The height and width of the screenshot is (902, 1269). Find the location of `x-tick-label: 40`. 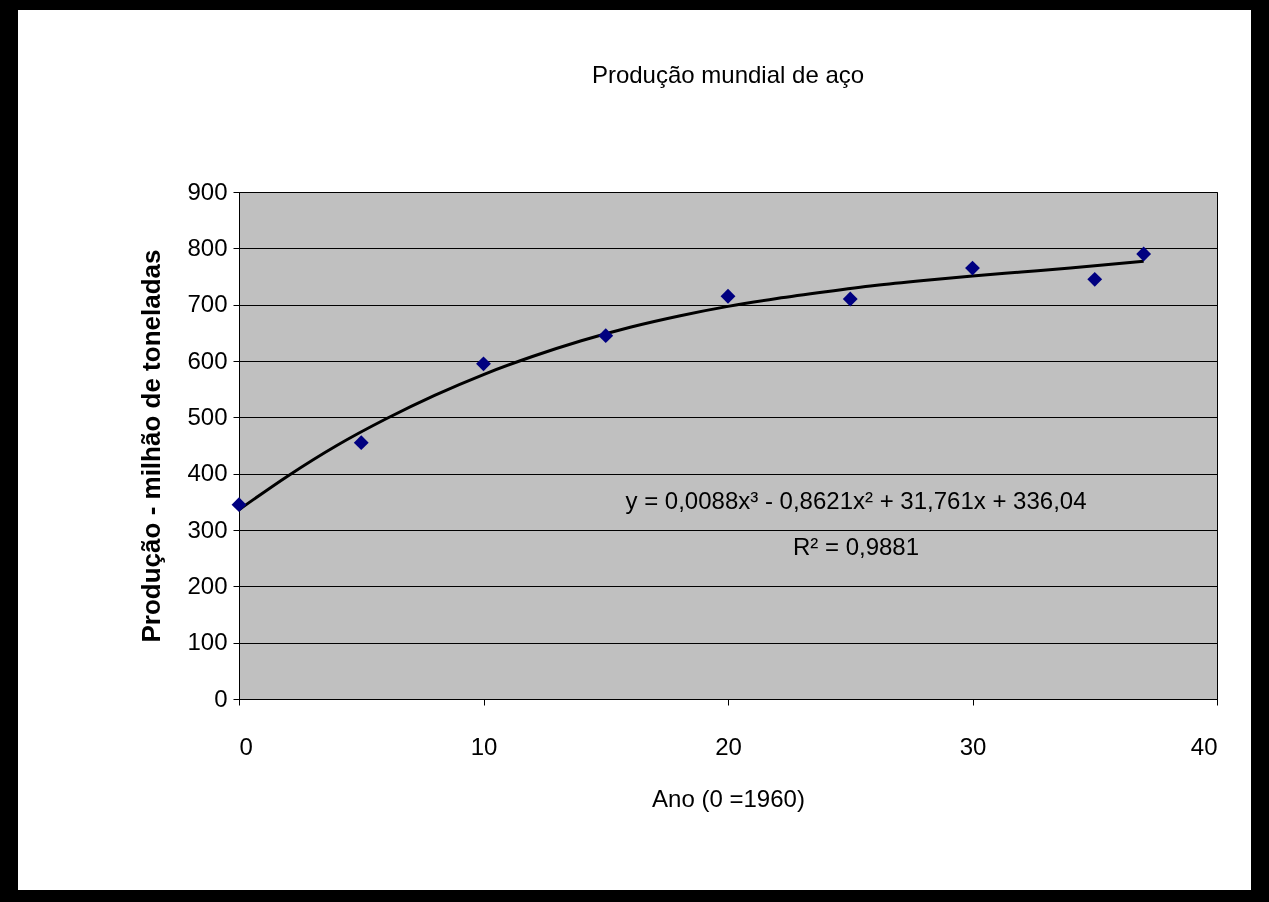

x-tick-label: 40 is located at coordinates (1204, 746).